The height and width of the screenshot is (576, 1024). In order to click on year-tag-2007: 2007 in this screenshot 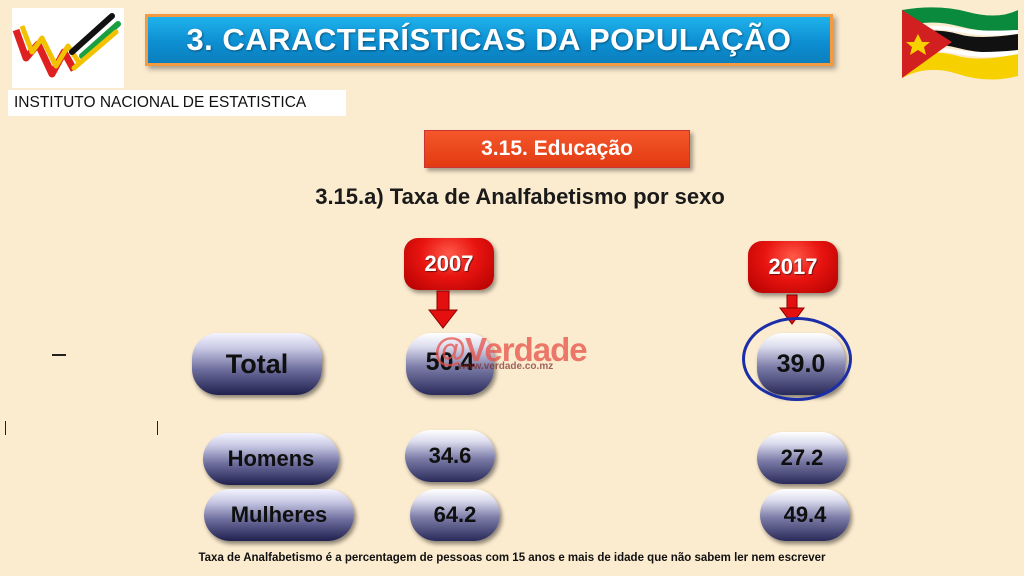, I will do `click(449, 264)`.